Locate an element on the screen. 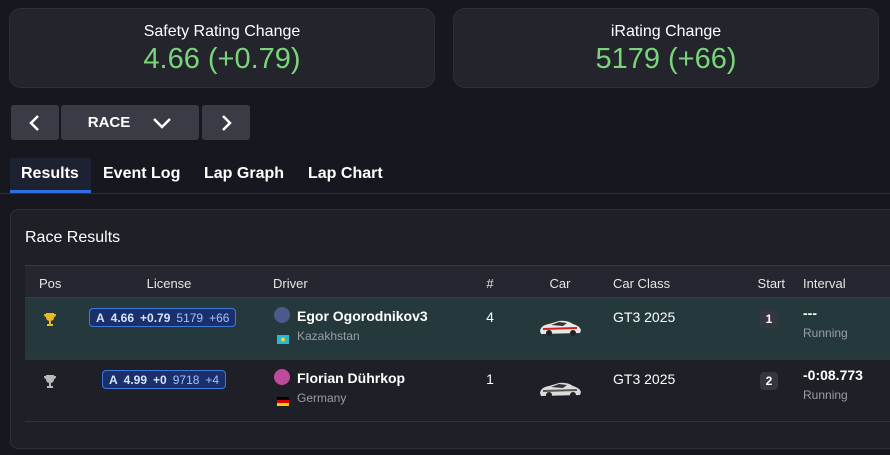  chevron-down is located at coordinates (162, 123).